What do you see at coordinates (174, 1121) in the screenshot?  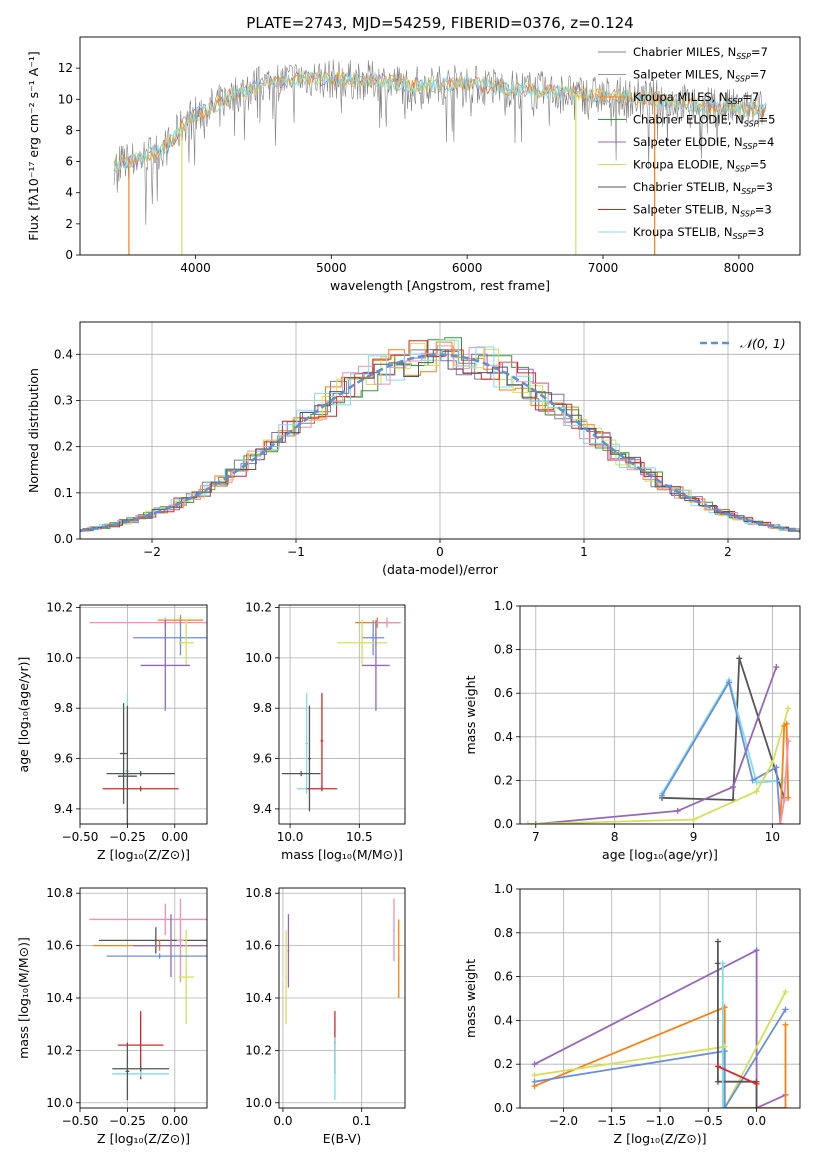 I see `x-tick-label: 0.00` at bounding box center [174, 1121].